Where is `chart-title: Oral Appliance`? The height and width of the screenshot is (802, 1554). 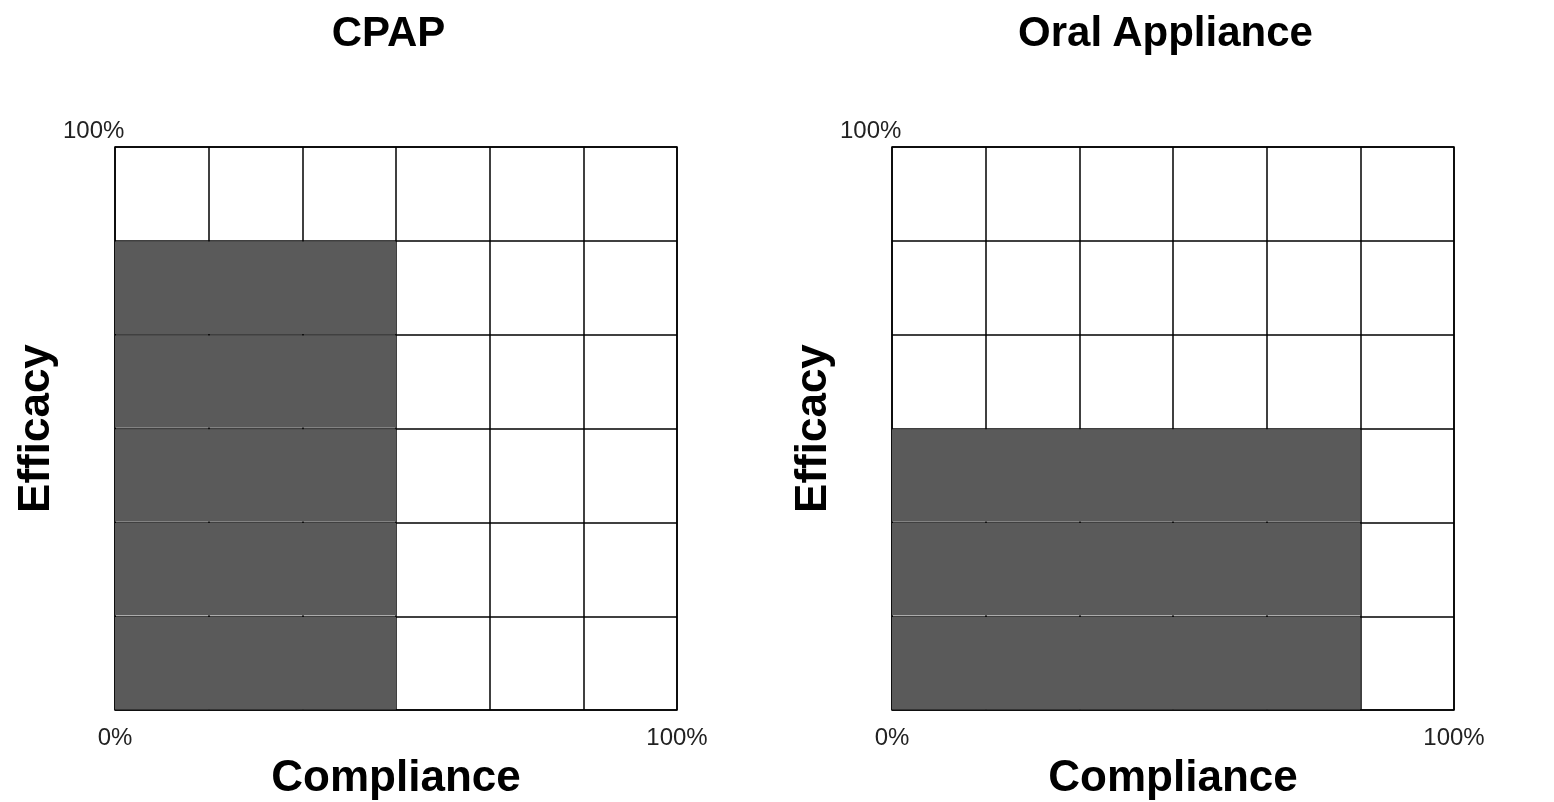
chart-title: Oral Appliance is located at coordinates (1165, 31).